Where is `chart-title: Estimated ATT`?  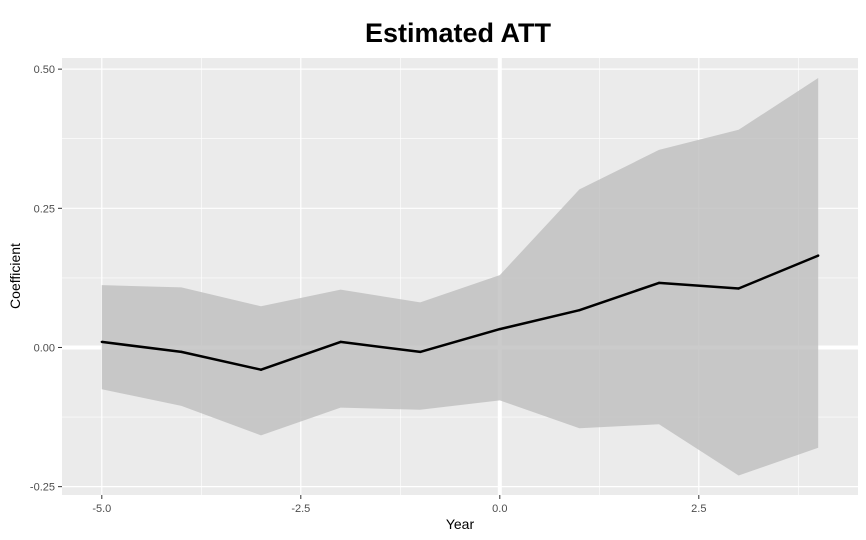
chart-title: Estimated ATT is located at coordinates (458, 33).